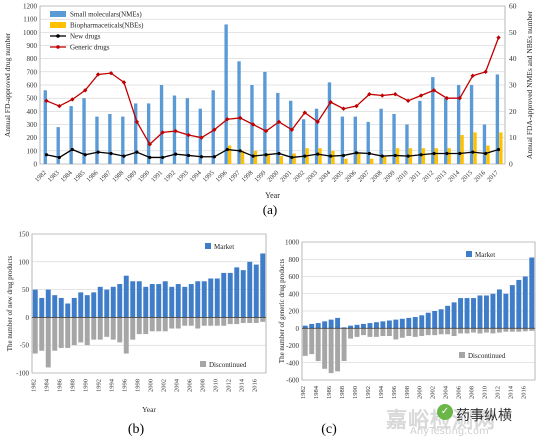 This screenshot has width=540, height=442. What do you see at coordinates (85, 385) in the screenshot?
I see `x-tick-label: 1990` at bounding box center [85, 385].